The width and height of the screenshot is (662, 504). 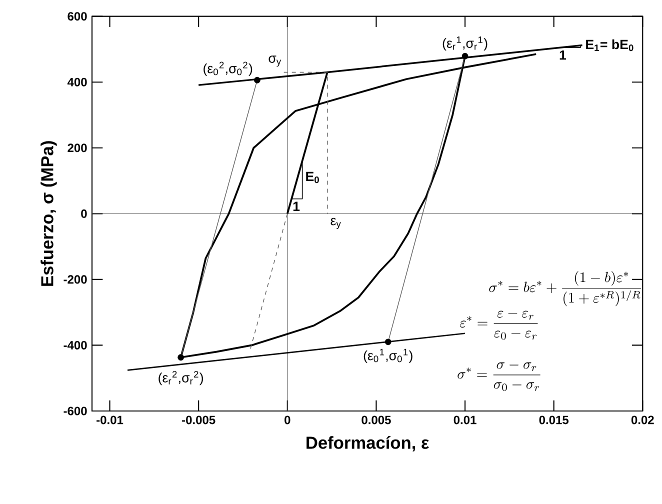 What do you see at coordinates (499, 325) in the screenshot?
I see `annotation: $\varepsilon^{*}= \dfrac{\varepsilon-\varepsilon_{r}}{\varepsilon_{0}-\varepsilon_{r}}$` at bounding box center [499, 325].